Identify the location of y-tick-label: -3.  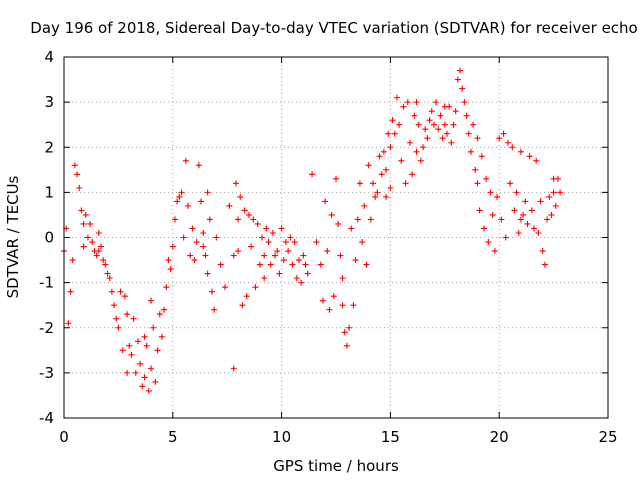
(46, 373).